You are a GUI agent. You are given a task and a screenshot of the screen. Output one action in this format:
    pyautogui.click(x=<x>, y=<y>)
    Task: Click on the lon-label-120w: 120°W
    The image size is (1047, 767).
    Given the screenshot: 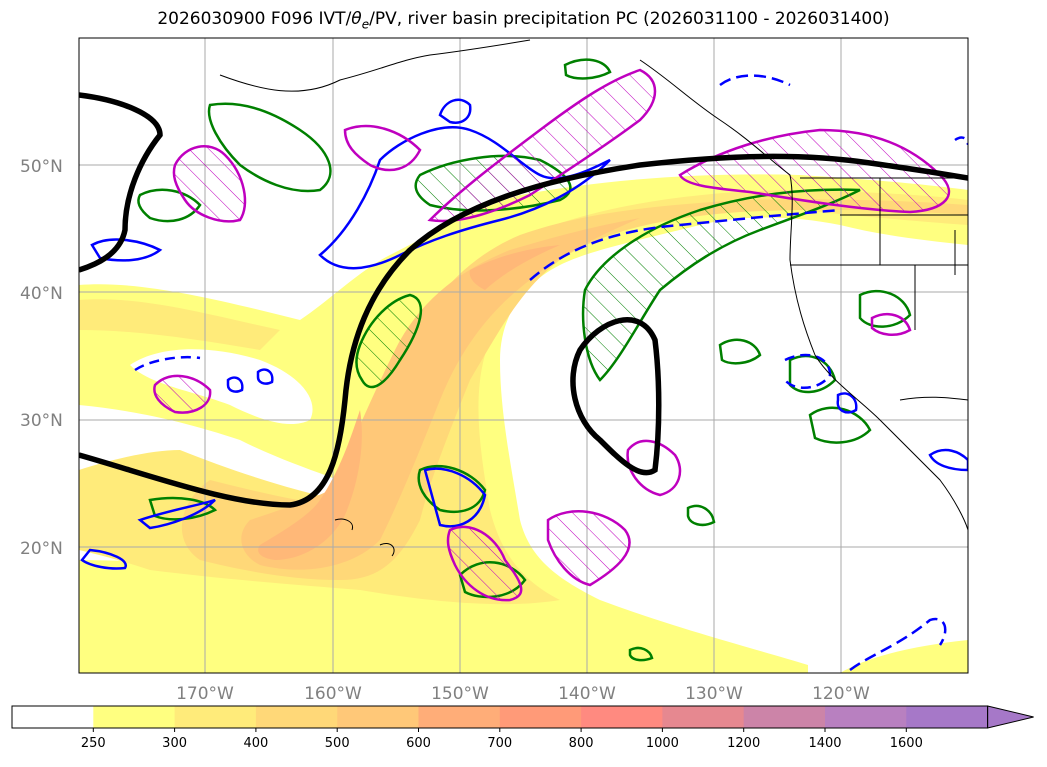 What is the action you would take?
    pyautogui.click(x=841, y=694)
    